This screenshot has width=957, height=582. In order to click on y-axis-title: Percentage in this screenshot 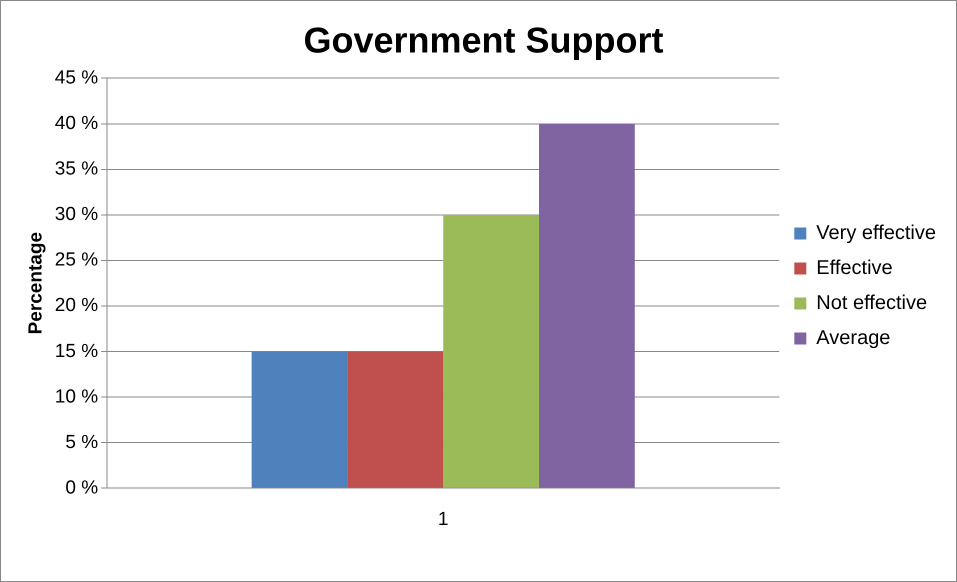, I will do `click(36, 283)`.